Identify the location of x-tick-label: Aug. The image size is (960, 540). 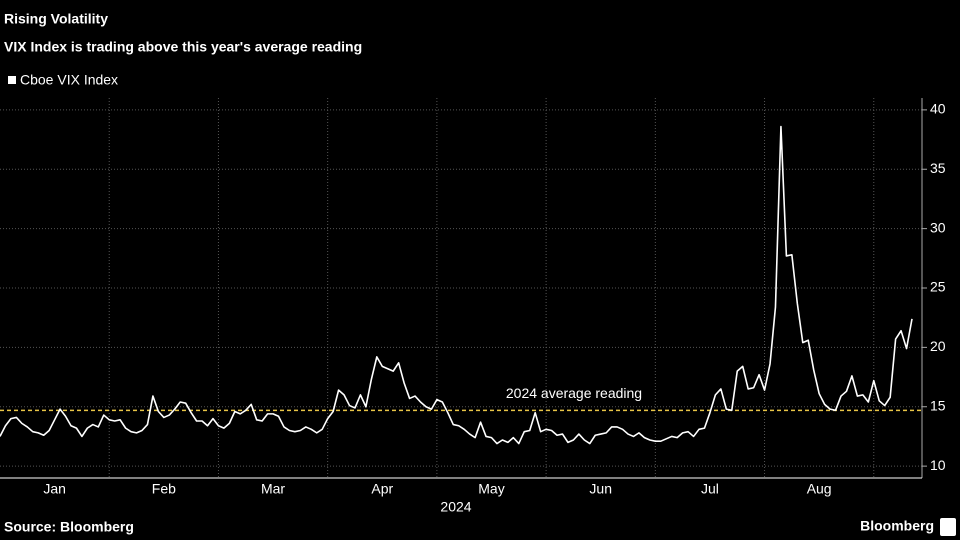
(819, 489).